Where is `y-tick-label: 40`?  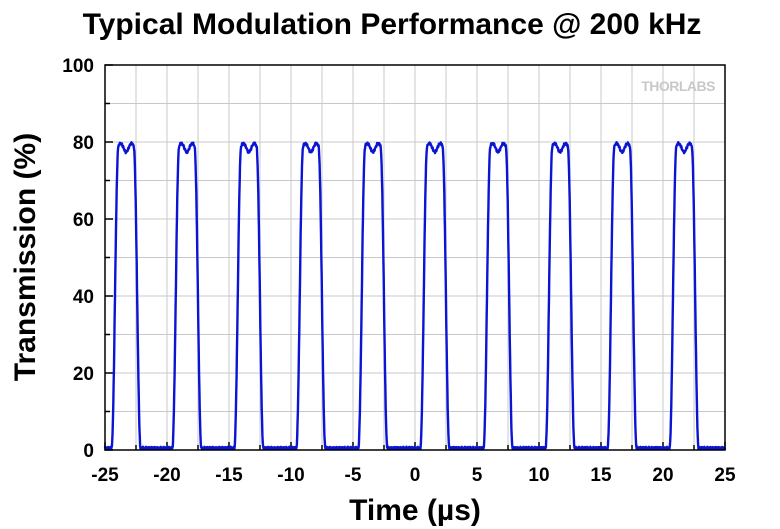 y-tick-label: 40 is located at coordinates (83, 297).